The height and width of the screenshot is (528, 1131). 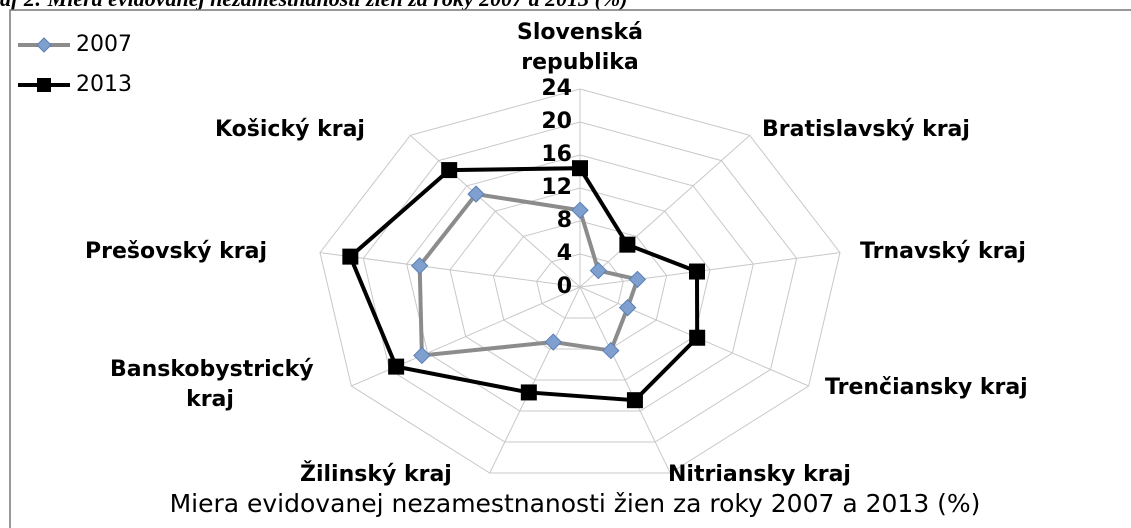 What do you see at coordinates (556, 88) in the screenshot?
I see `tick-label: 24` at bounding box center [556, 88].